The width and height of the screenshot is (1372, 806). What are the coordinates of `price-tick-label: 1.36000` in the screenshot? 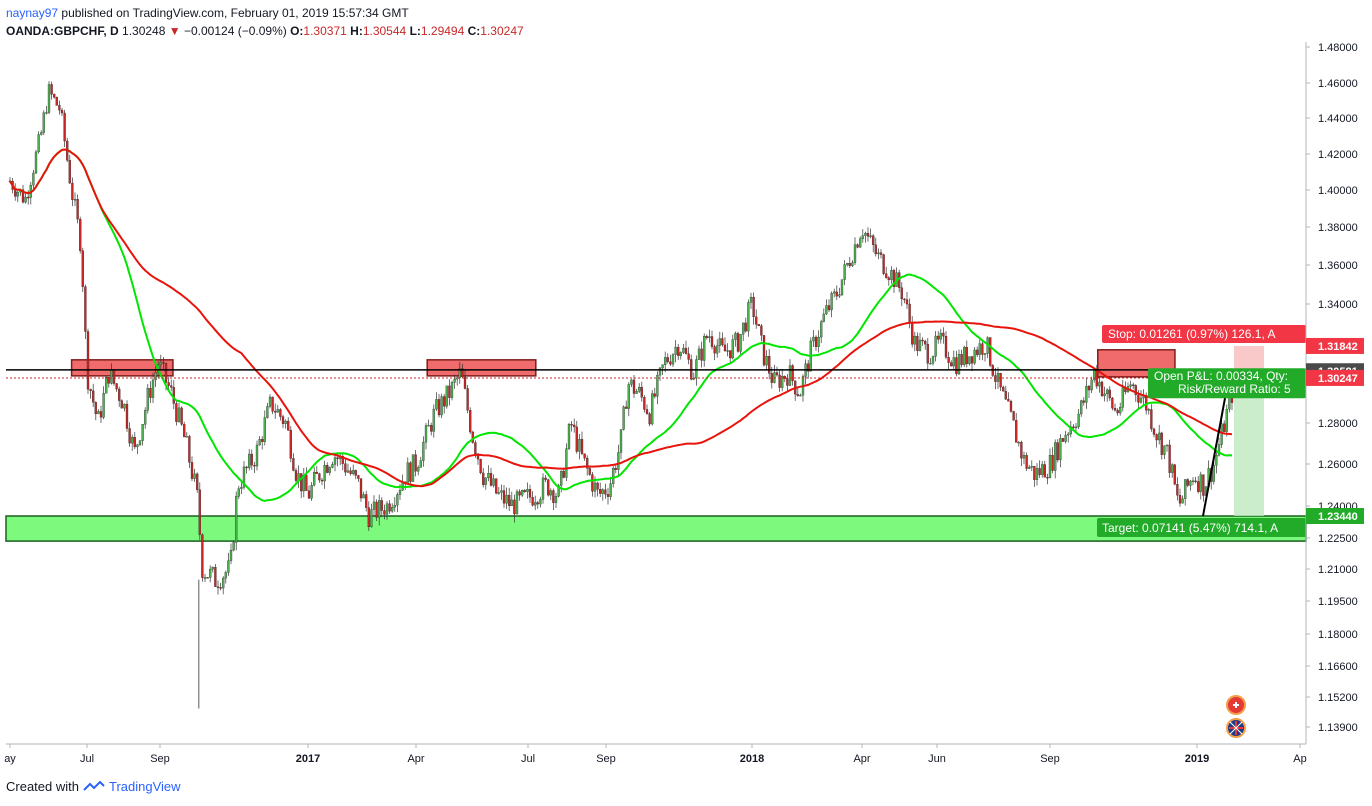 It's located at (1338, 266).